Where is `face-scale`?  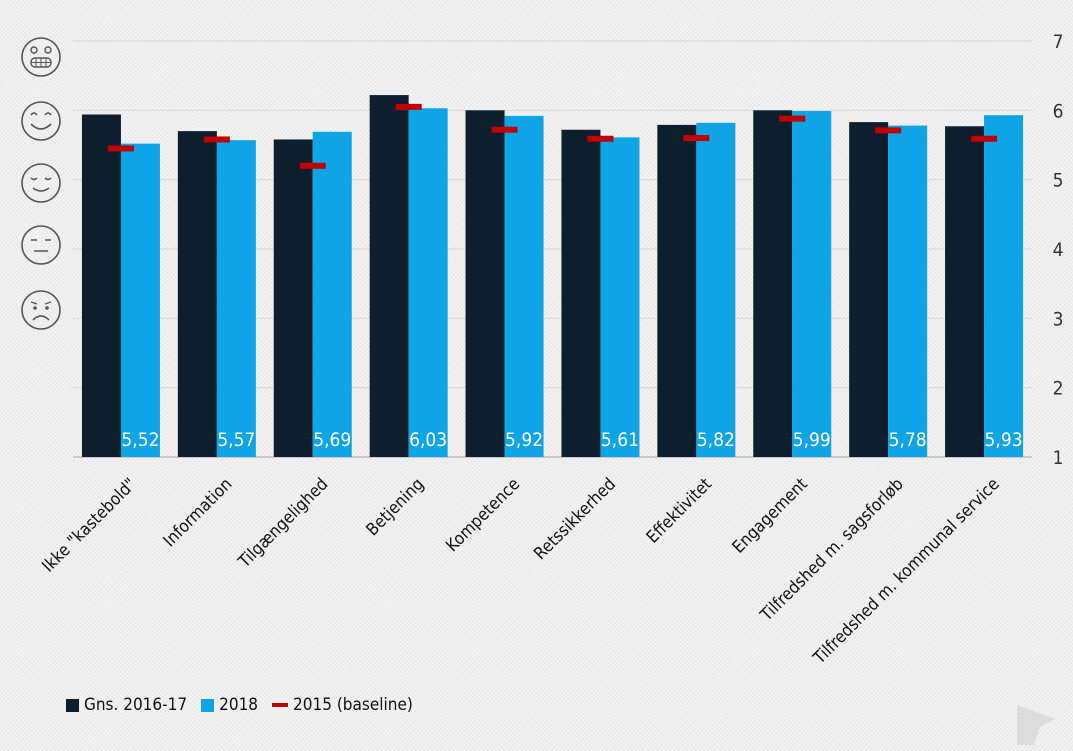
face-scale is located at coordinates (41, 183).